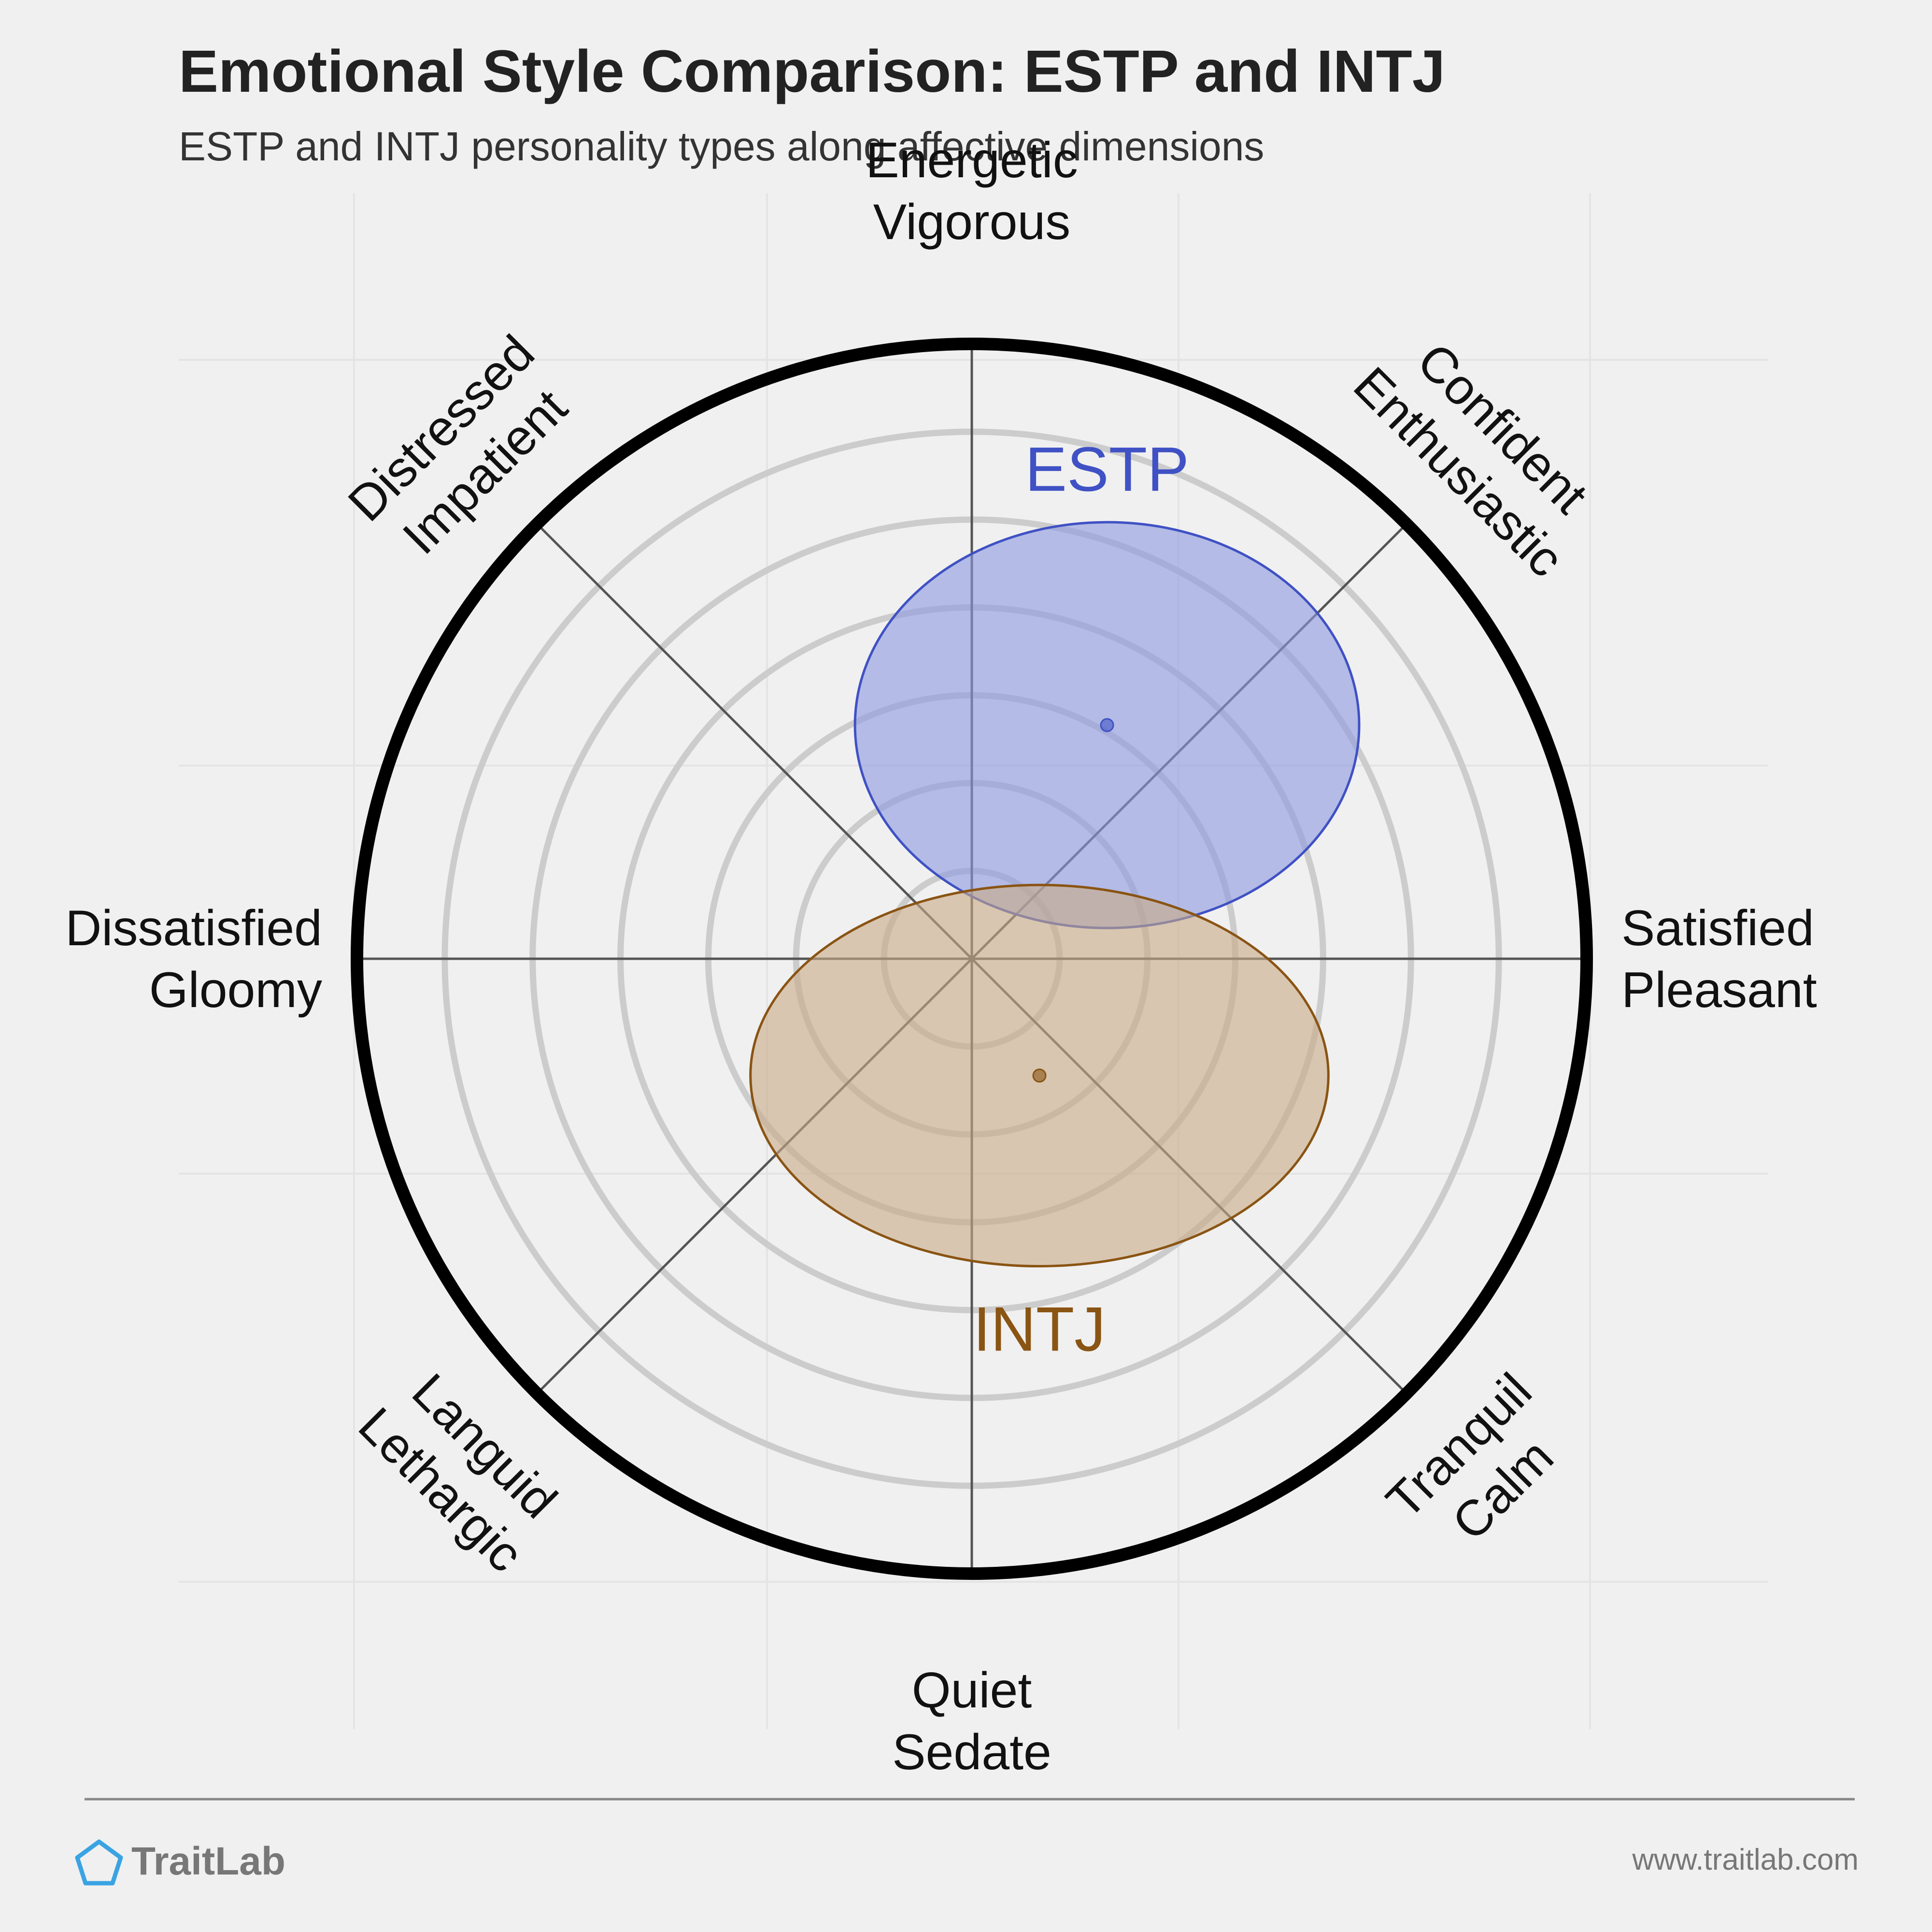 The image size is (1932, 1932). Describe the element at coordinates (235, 990) in the screenshot. I see `axis-label-line: Gloomy` at that location.